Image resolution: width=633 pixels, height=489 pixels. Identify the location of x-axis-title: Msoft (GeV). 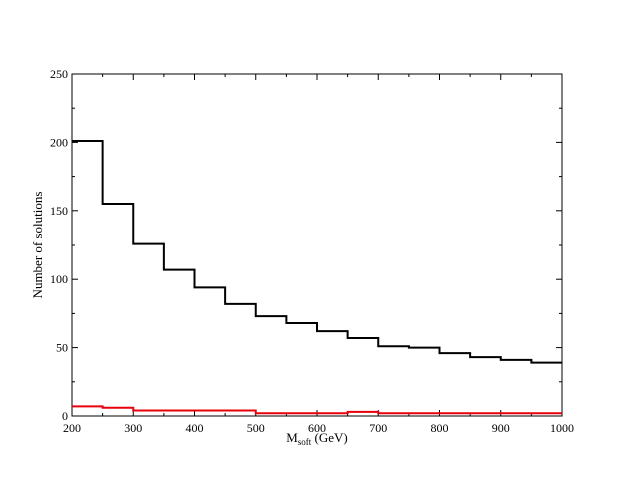
(317, 438).